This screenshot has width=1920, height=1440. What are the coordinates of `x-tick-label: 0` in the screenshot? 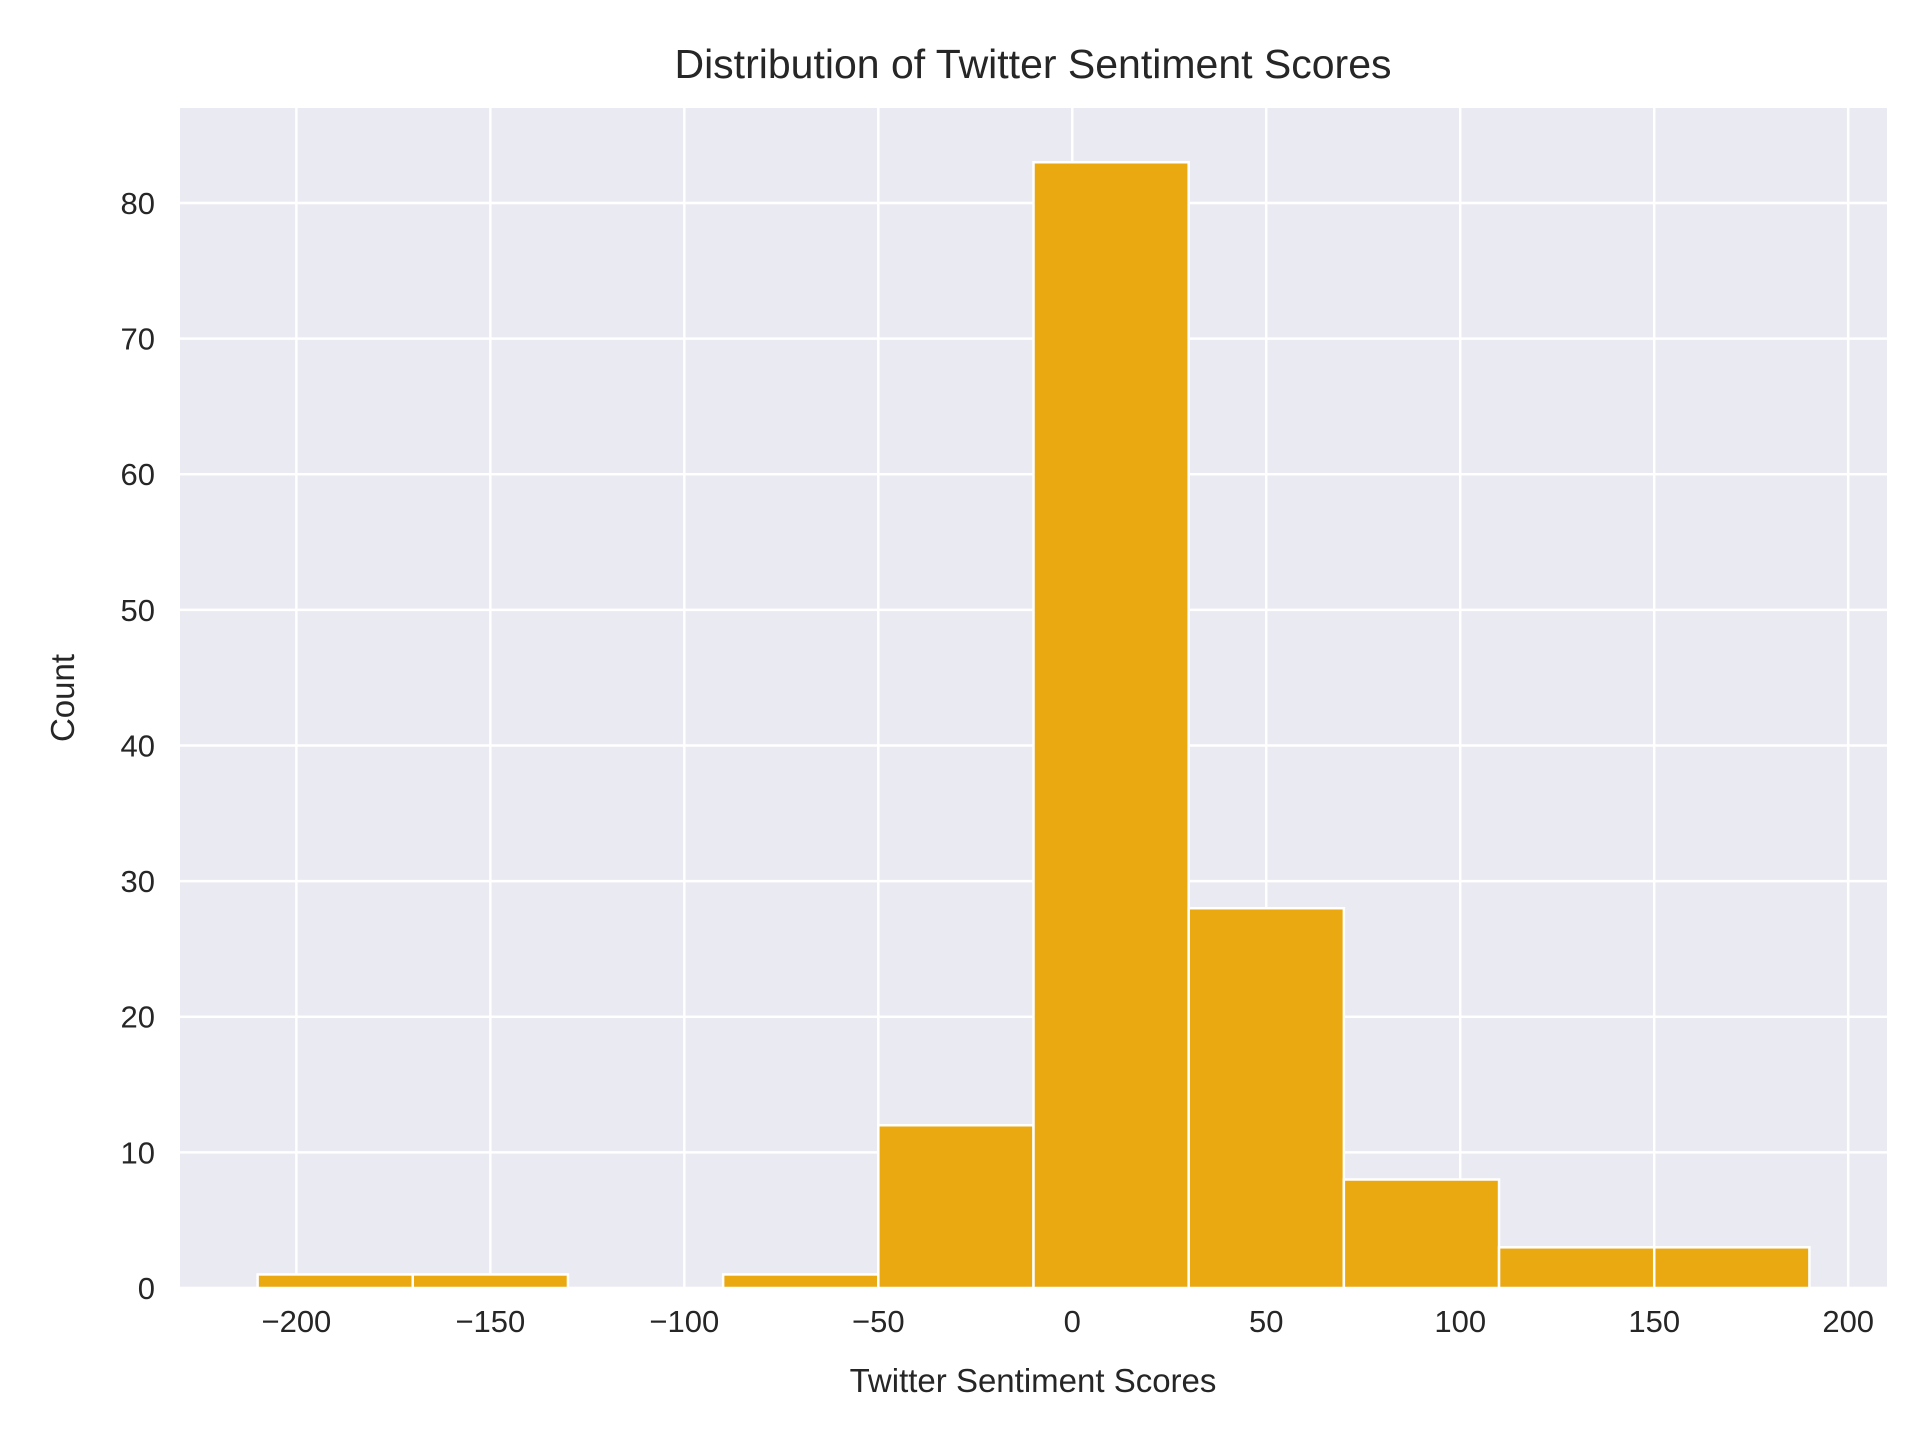 It's located at (1072, 1321).